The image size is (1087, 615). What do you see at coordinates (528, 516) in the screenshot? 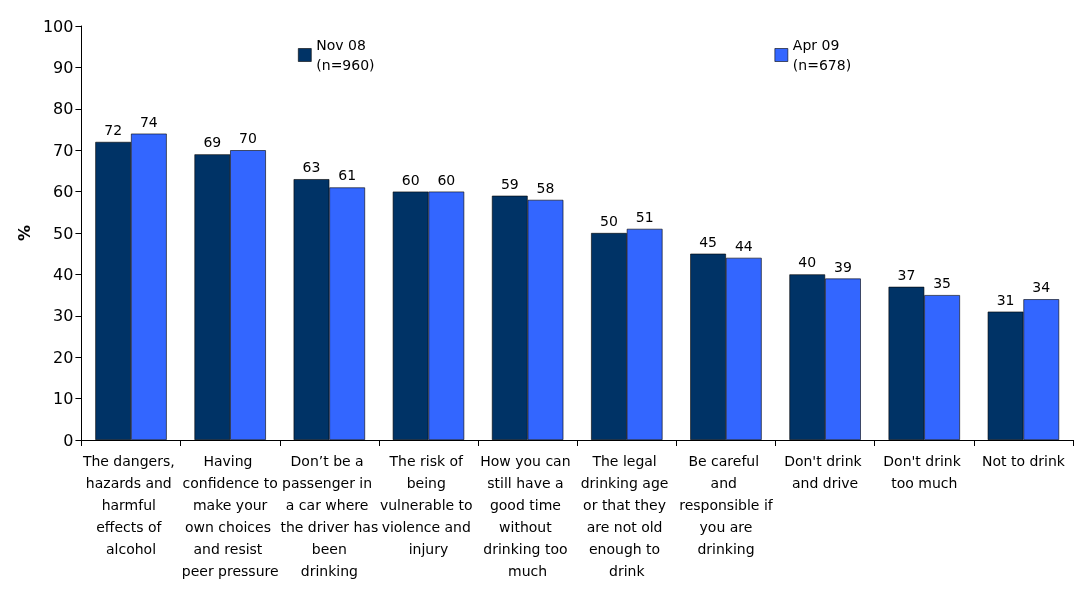
I see `x-tick-label: How you can still have a good time without drinking too much` at bounding box center [528, 516].